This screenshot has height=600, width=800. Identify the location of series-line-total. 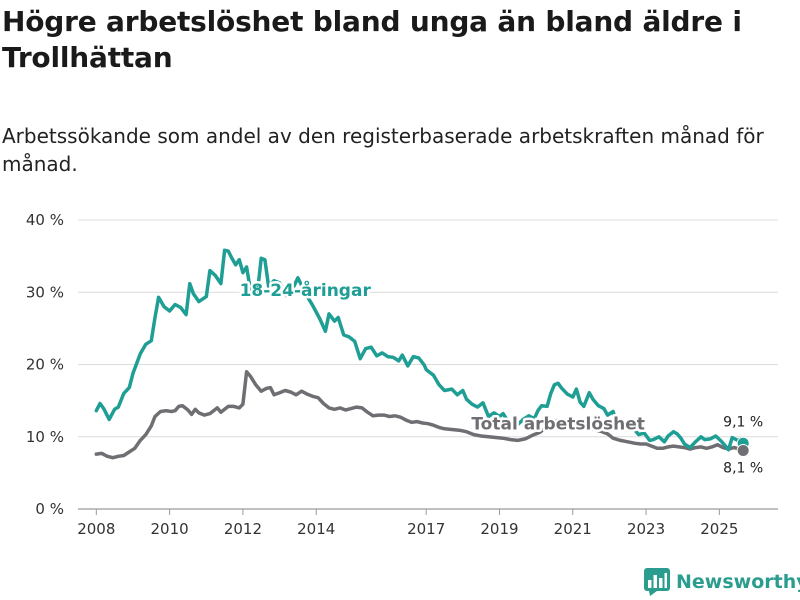
(419, 414).